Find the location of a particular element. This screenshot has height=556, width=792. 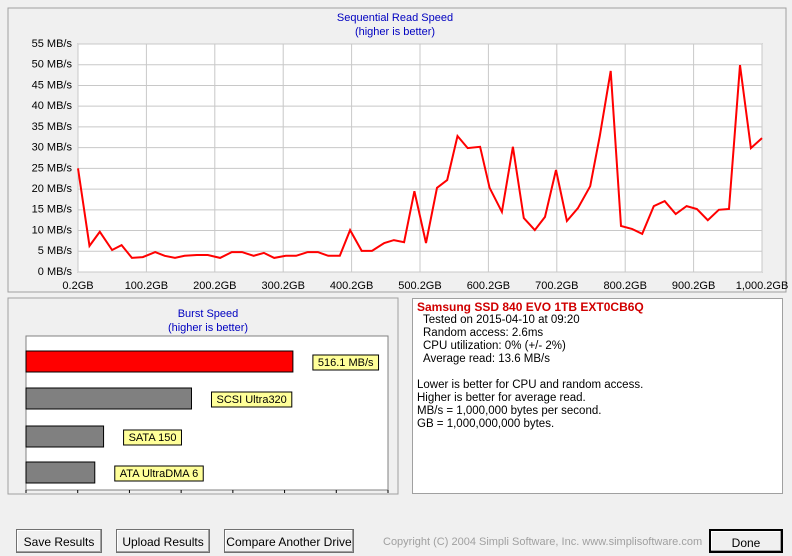

y-tick-label: 20 MB/s is located at coordinates (52, 189).